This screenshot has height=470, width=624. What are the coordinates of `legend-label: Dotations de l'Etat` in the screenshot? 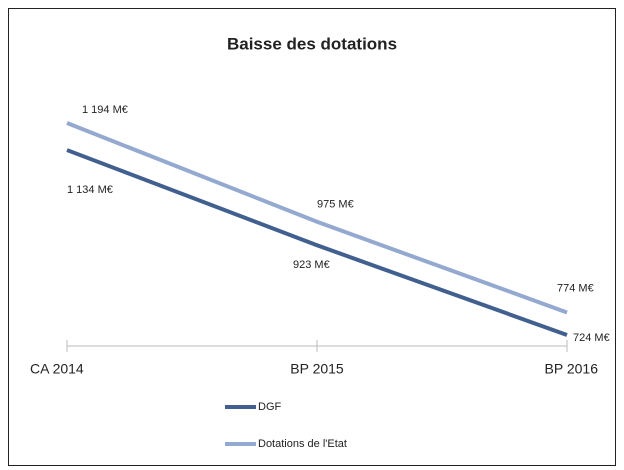 It's located at (302, 444).